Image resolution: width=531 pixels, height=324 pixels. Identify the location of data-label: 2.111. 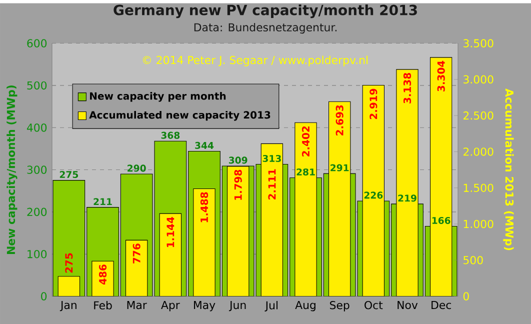
(272, 184).